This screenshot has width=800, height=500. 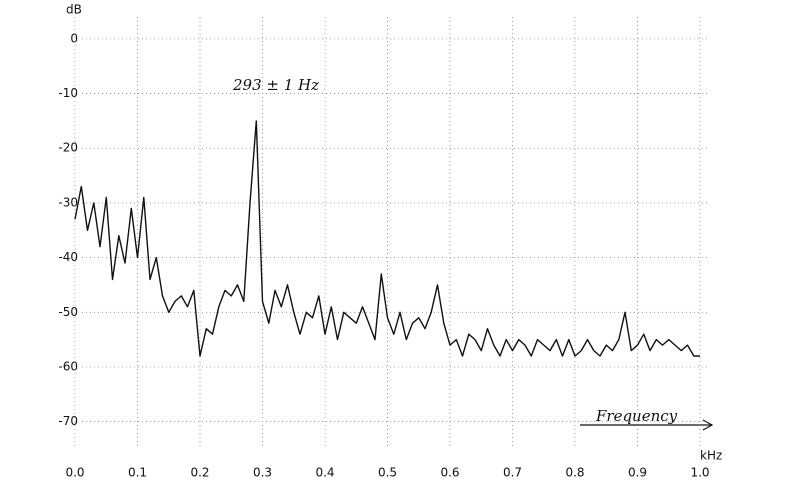 What do you see at coordinates (262, 473) in the screenshot?
I see `x-tick-label: 0.3` at bounding box center [262, 473].